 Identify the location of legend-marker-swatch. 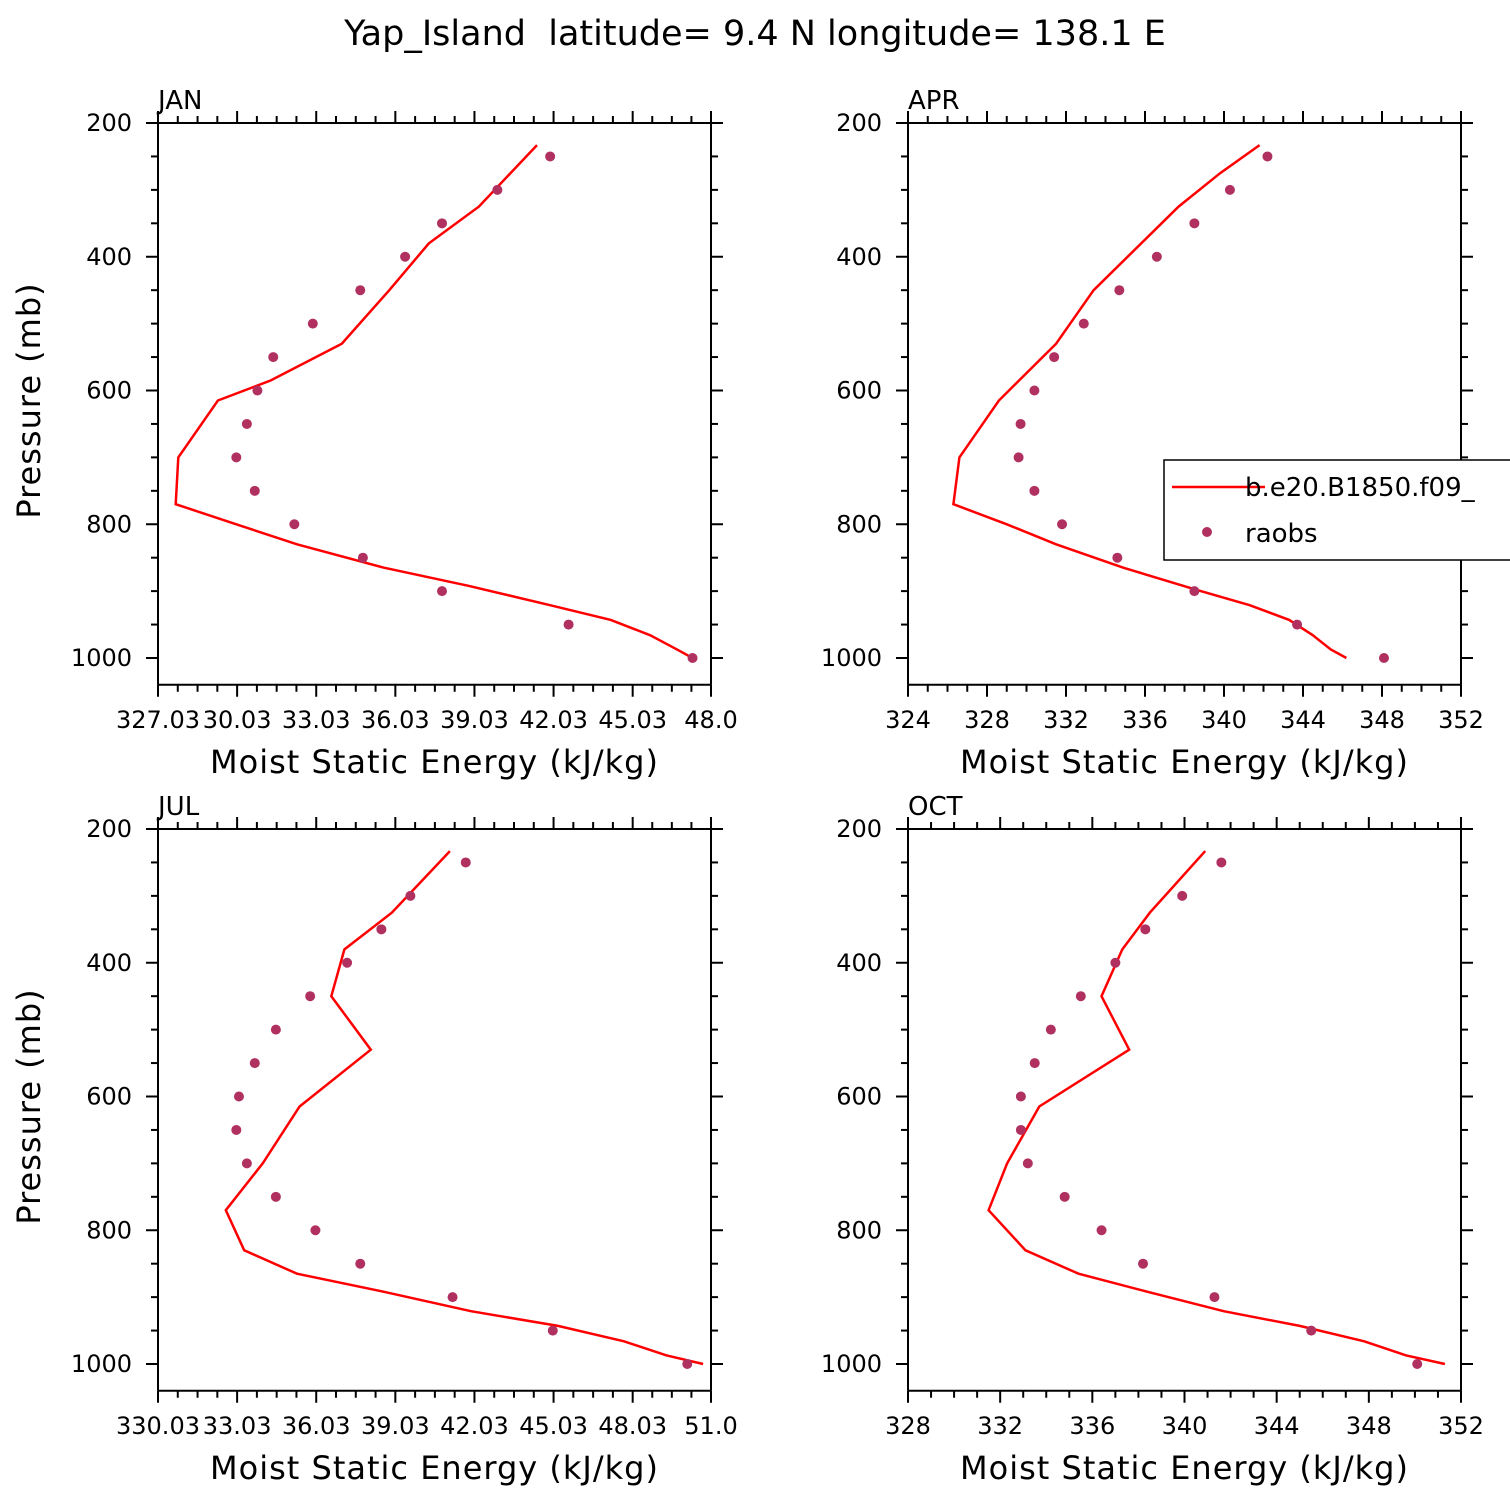
(1207, 532).